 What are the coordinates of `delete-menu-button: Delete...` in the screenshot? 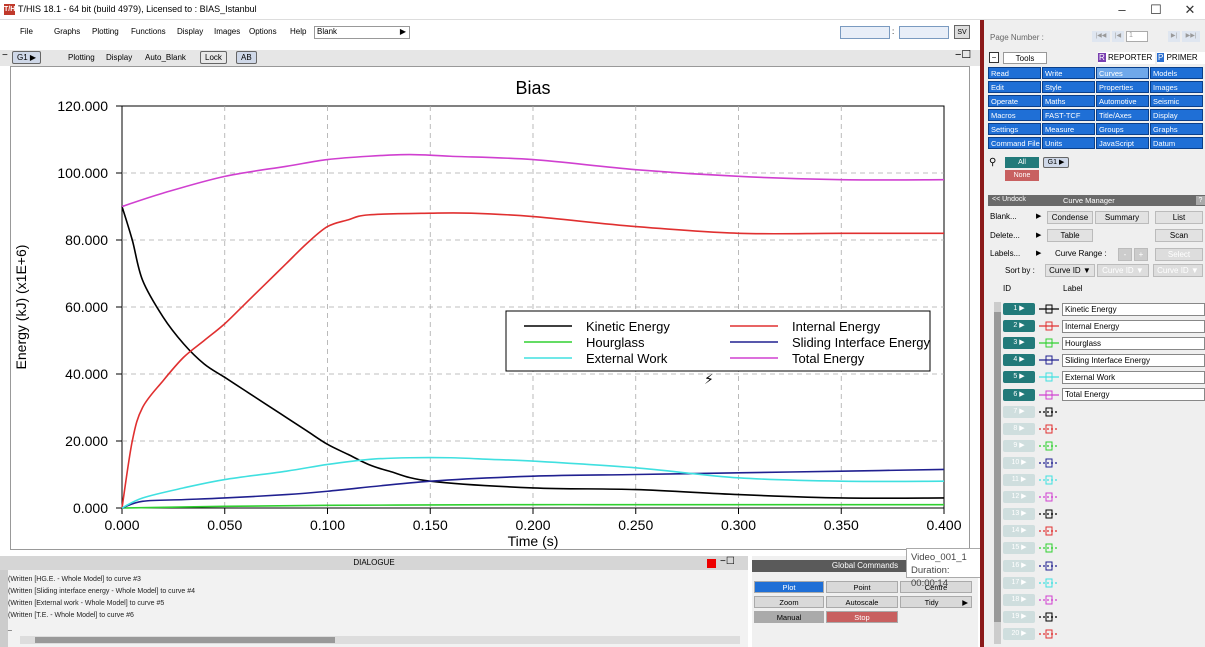 It's located at (1005, 235).